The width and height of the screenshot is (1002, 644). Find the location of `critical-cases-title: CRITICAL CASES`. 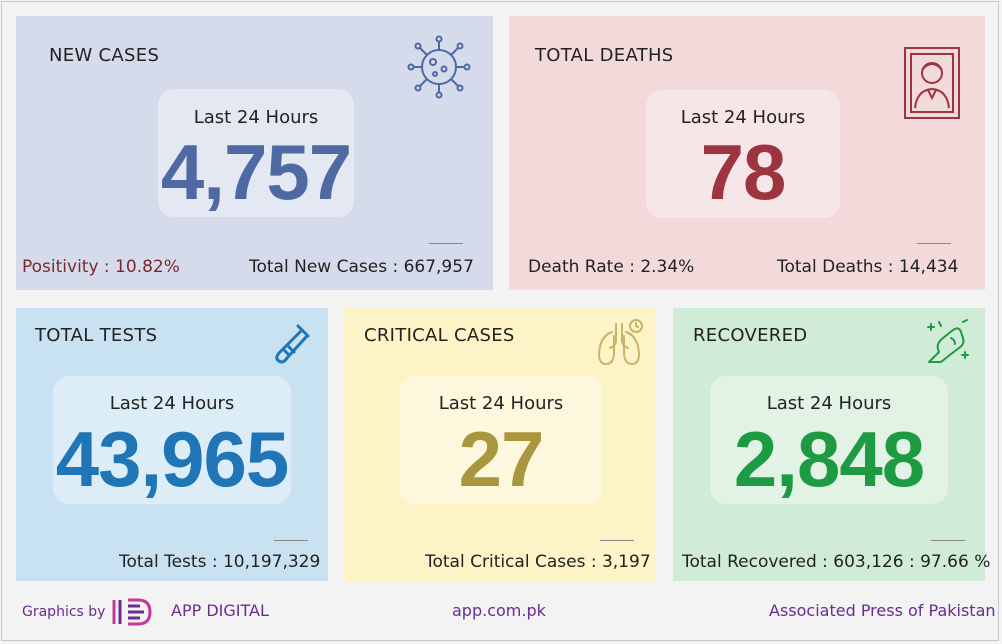

critical-cases-title: CRITICAL CASES is located at coordinates (439, 335).